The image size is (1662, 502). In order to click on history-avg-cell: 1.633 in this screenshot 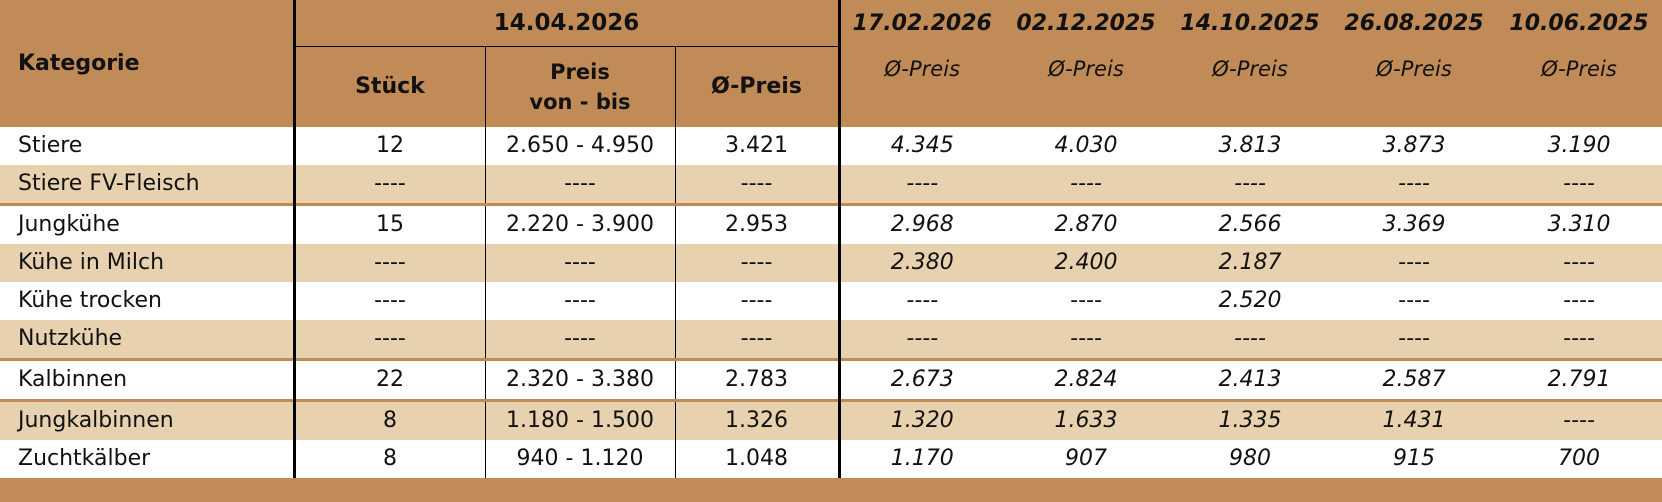, I will do `click(1086, 419)`.